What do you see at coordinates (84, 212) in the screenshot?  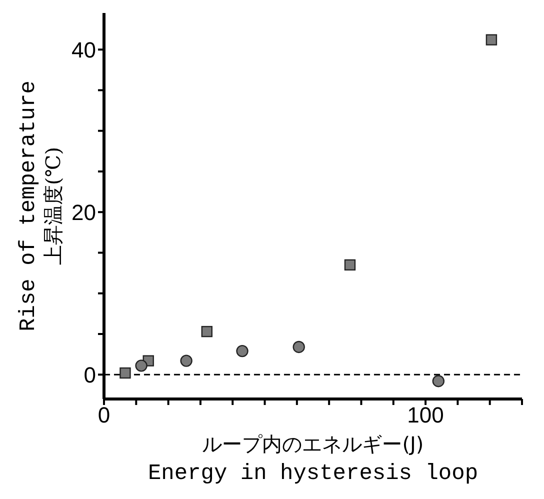 I see `y-tick-label: 20` at bounding box center [84, 212].